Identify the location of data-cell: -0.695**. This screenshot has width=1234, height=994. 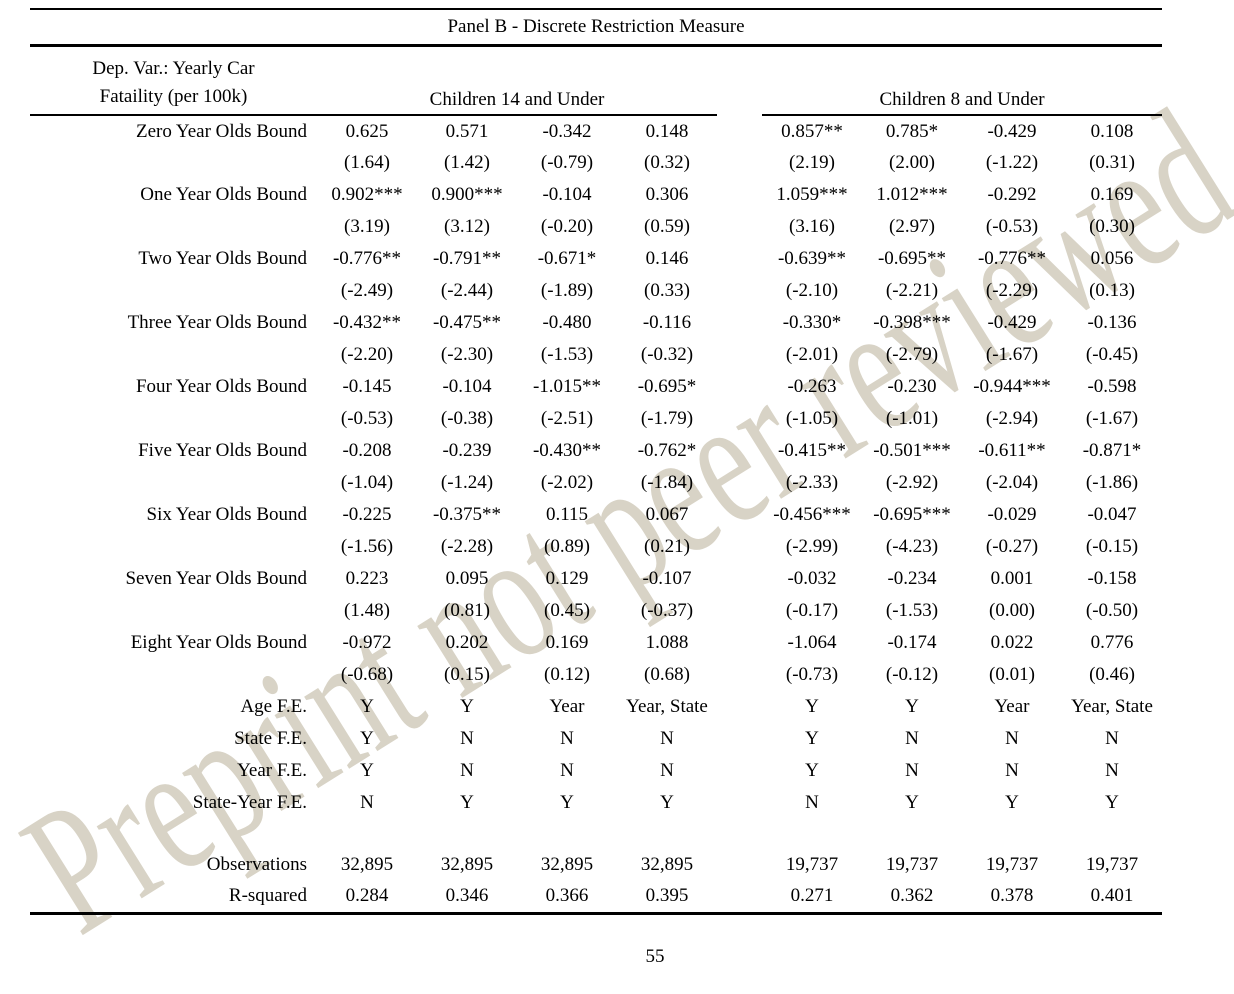
(912, 258).